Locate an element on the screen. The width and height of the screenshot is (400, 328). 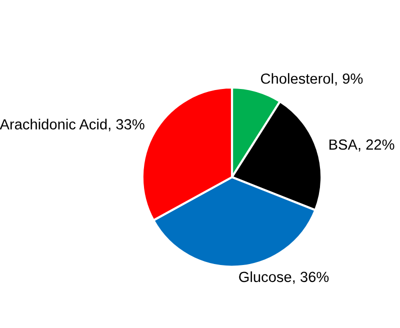
slice-label: Arachidonic Acid, 33% is located at coordinates (72, 125).